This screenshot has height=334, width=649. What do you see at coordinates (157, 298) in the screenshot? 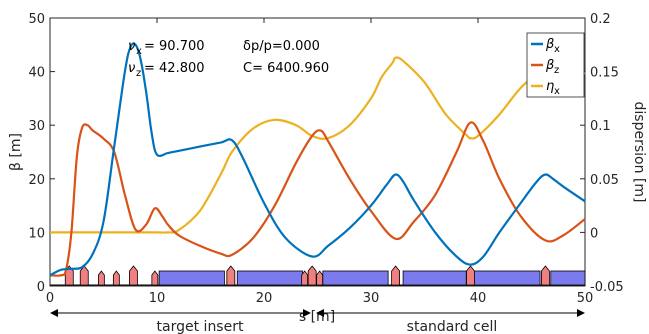
I see `x-tick-label: 10` at bounding box center [157, 298].